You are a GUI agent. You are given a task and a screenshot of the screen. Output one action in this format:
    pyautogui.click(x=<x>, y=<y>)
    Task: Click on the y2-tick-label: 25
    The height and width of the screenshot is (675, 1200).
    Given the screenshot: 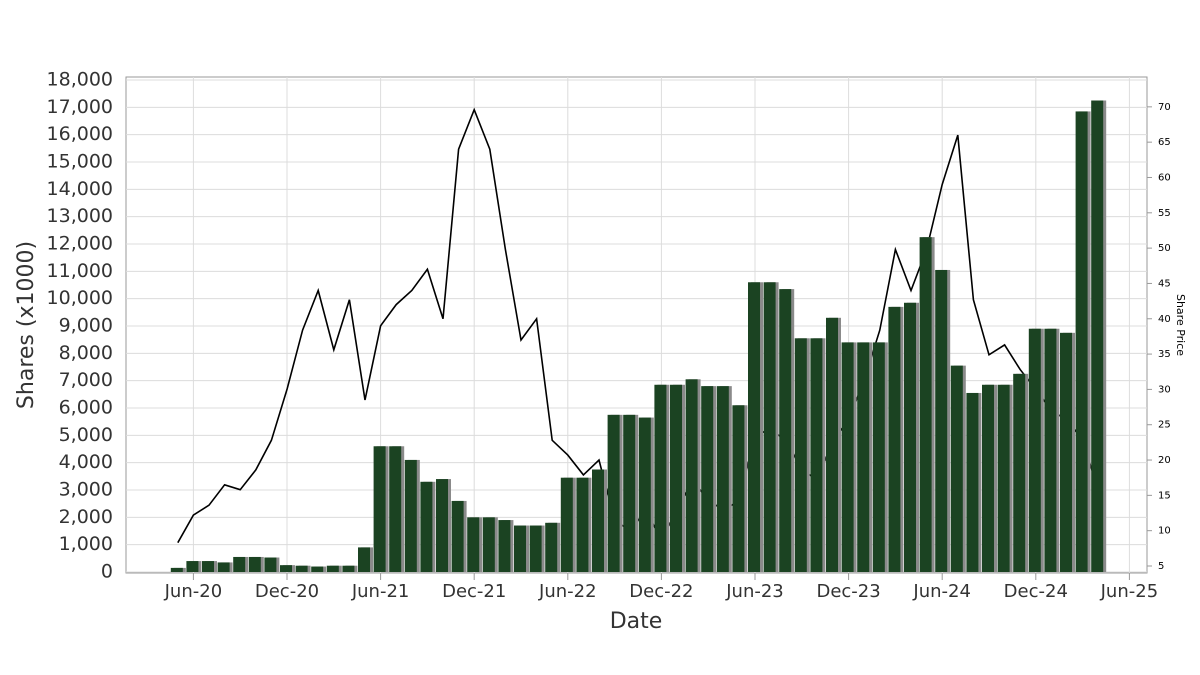 What is the action you would take?
    pyautogui.click(x=1164, y=425)
    